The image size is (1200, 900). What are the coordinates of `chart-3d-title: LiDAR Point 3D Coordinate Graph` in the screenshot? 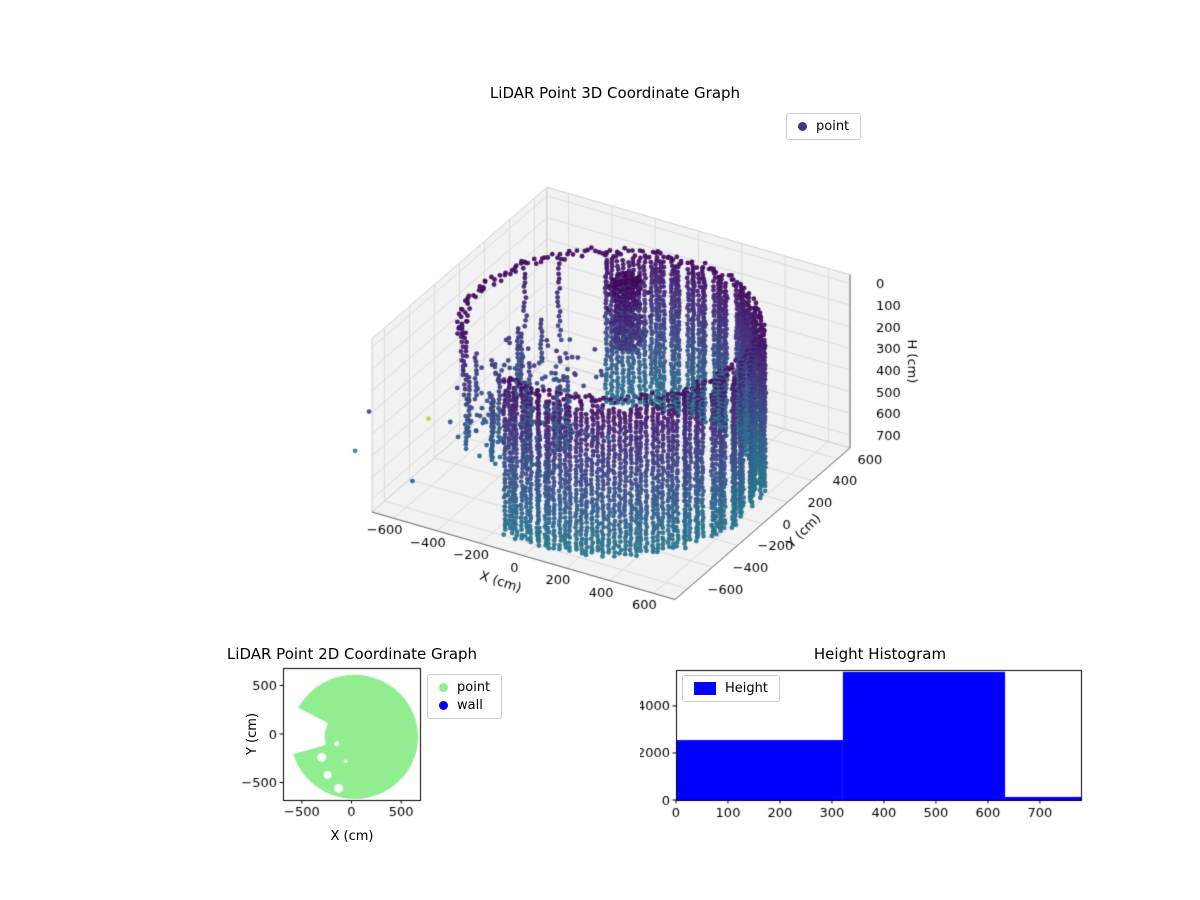 It's located at (615, 93).